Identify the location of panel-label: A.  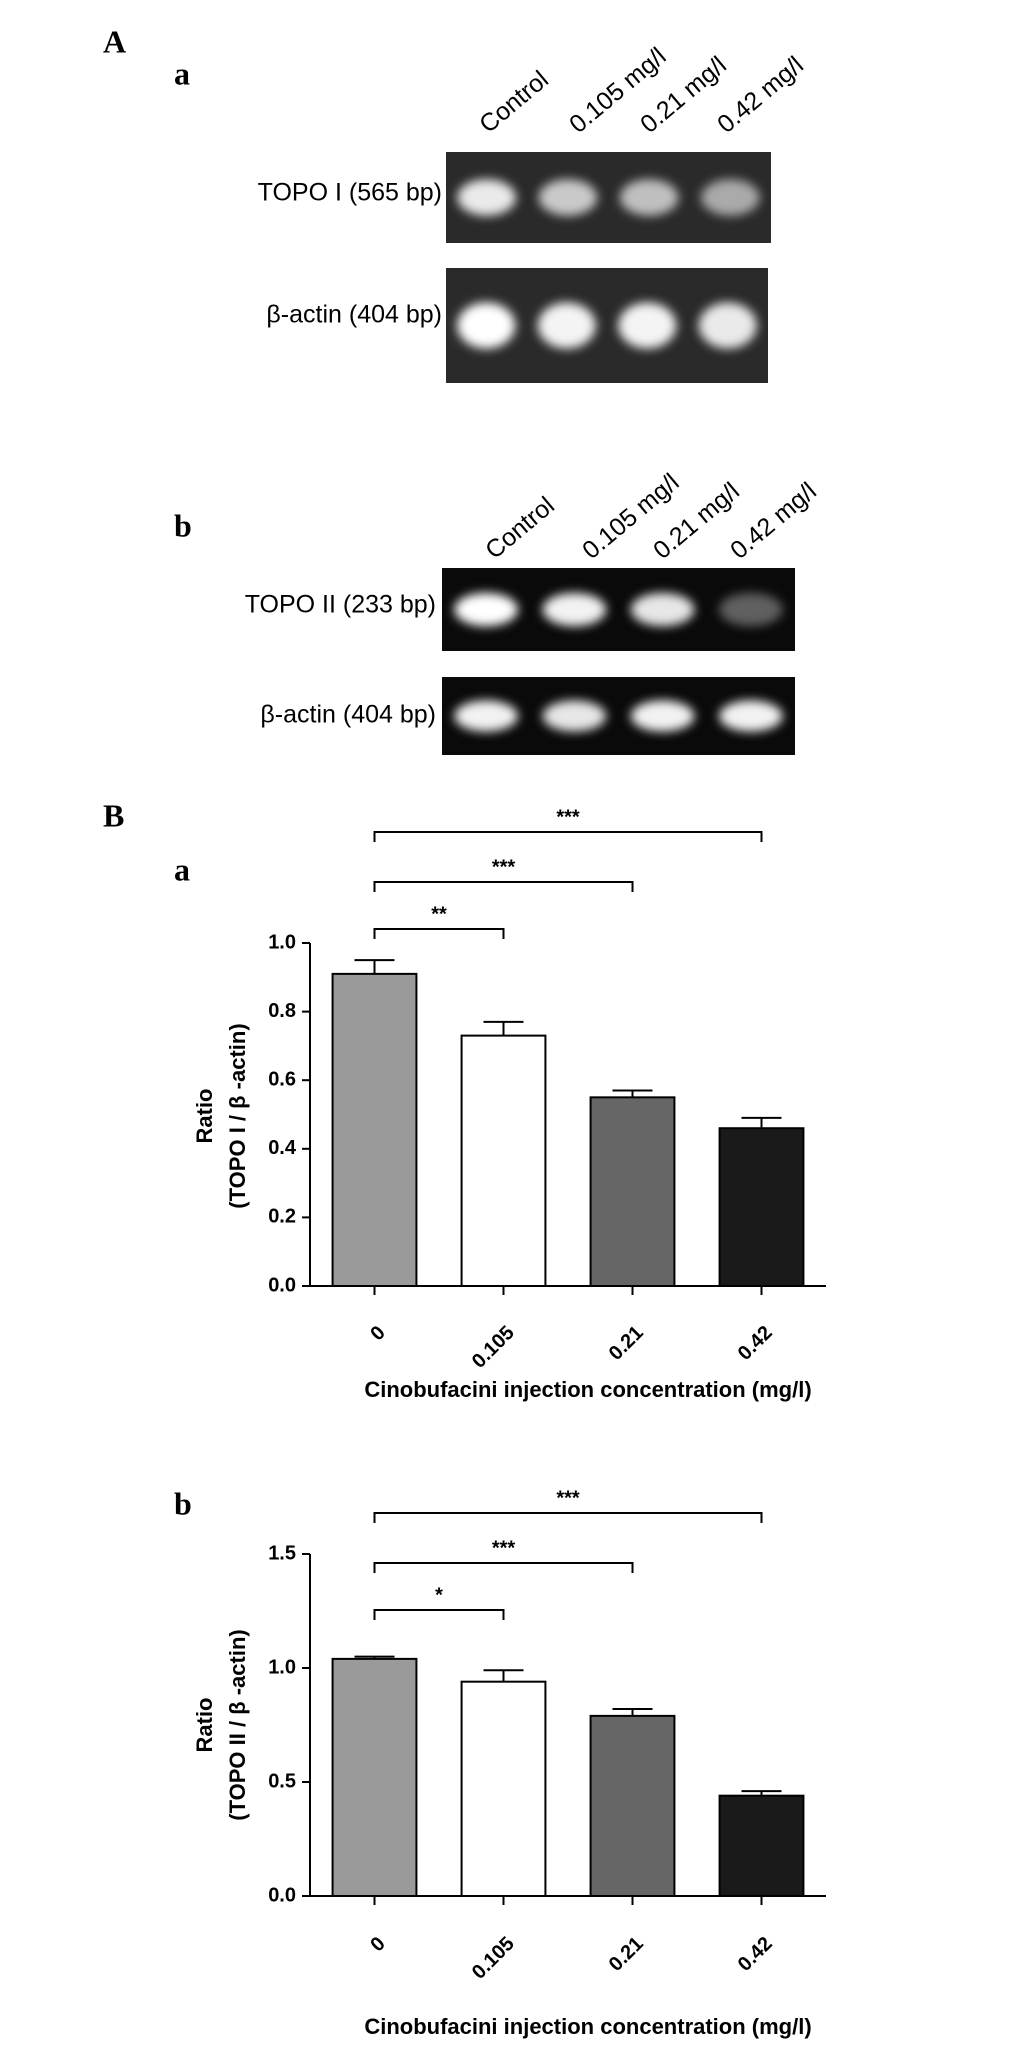
(114, 41).